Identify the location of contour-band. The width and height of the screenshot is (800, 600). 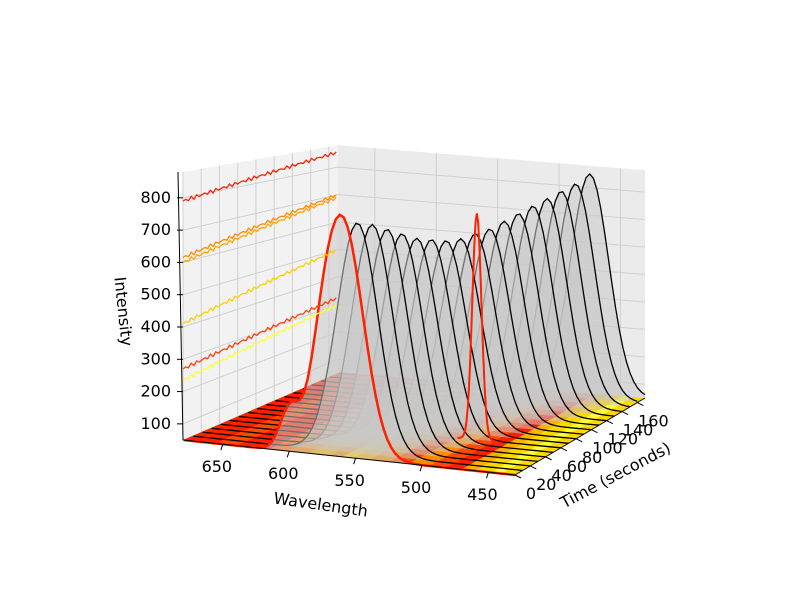
(562, 435).